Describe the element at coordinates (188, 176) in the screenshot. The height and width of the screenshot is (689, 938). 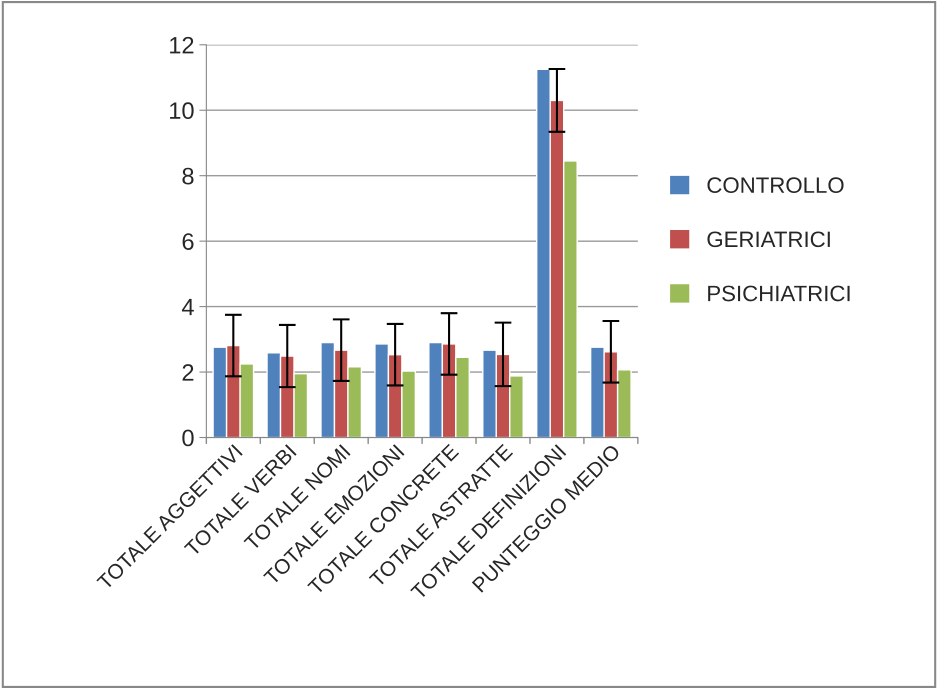
I see `y-tick-label: 8` at that location.